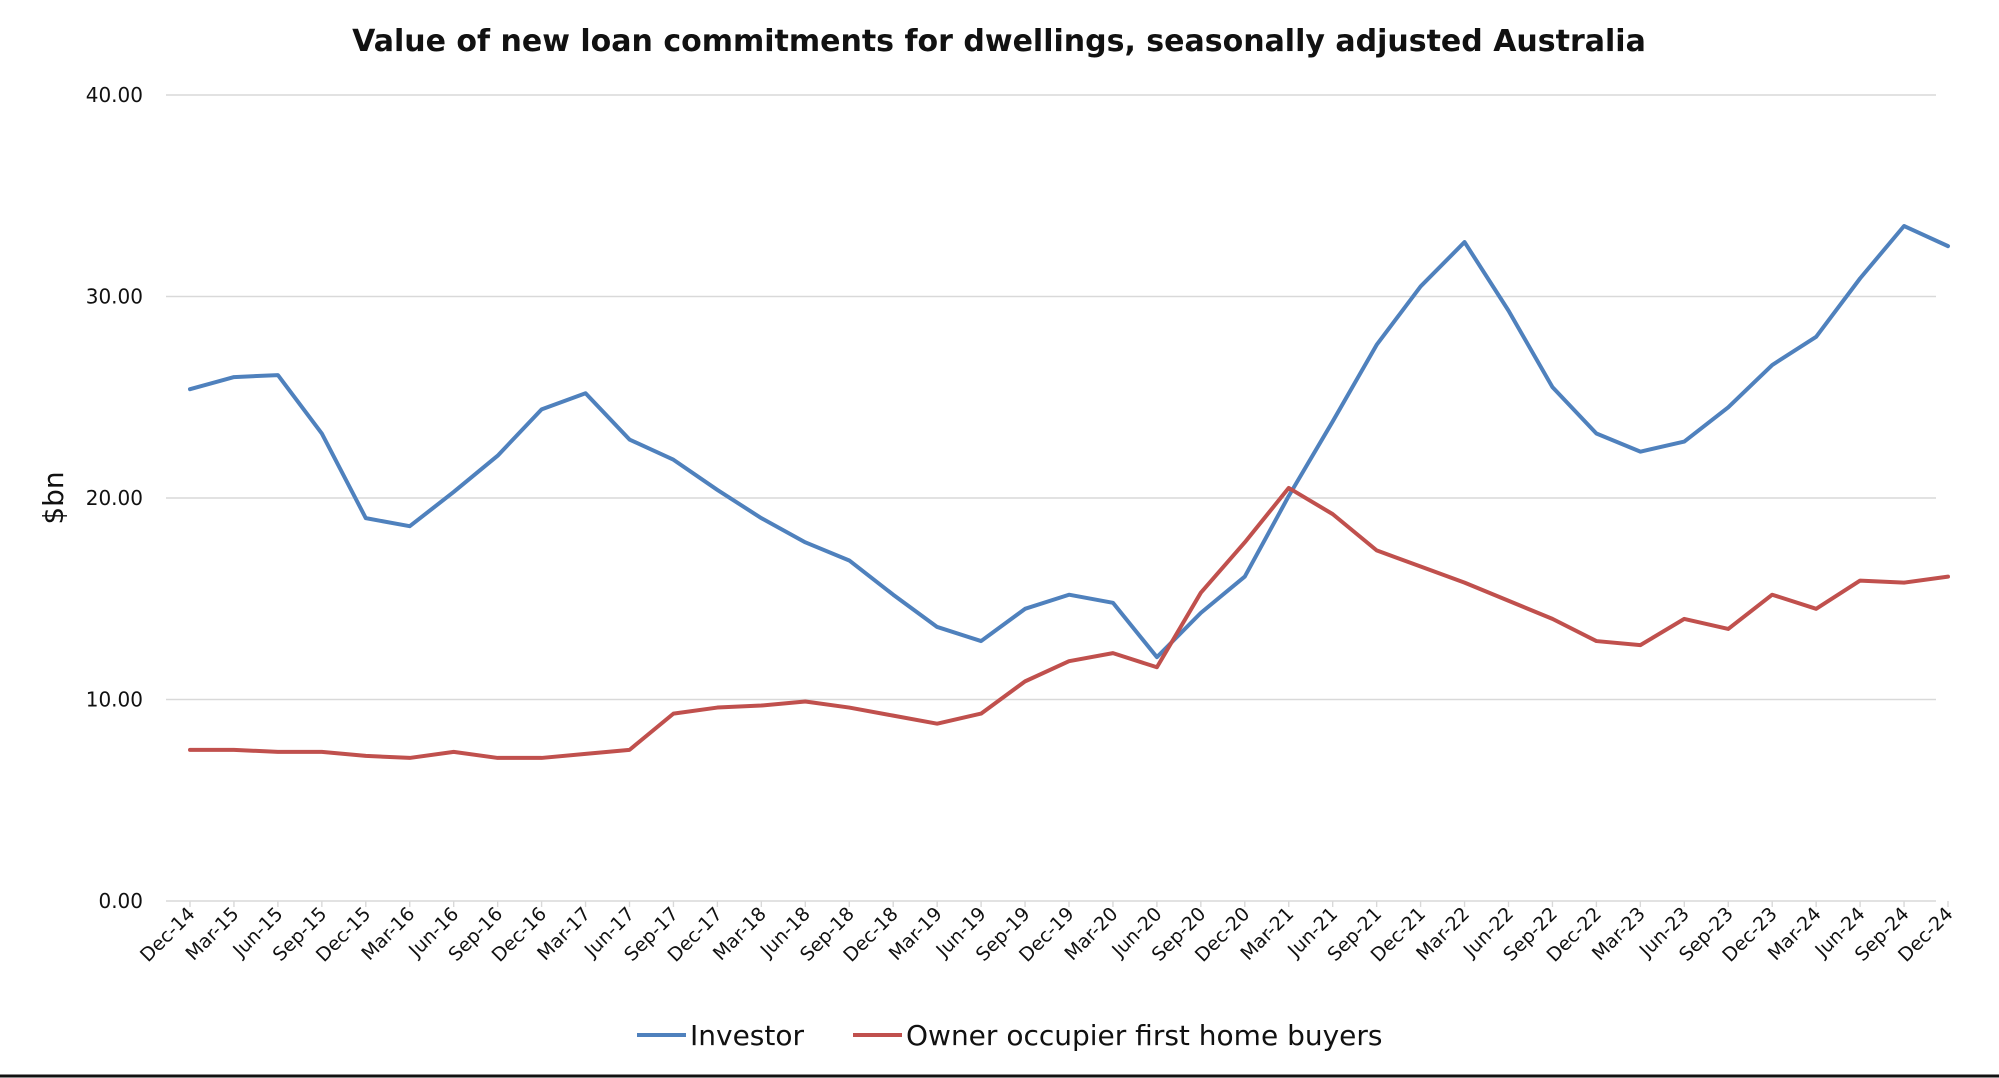 The width and height of the screenshot is (1999, 1078). I want to click on y-tick-label: 20.00, so click(114, 498).